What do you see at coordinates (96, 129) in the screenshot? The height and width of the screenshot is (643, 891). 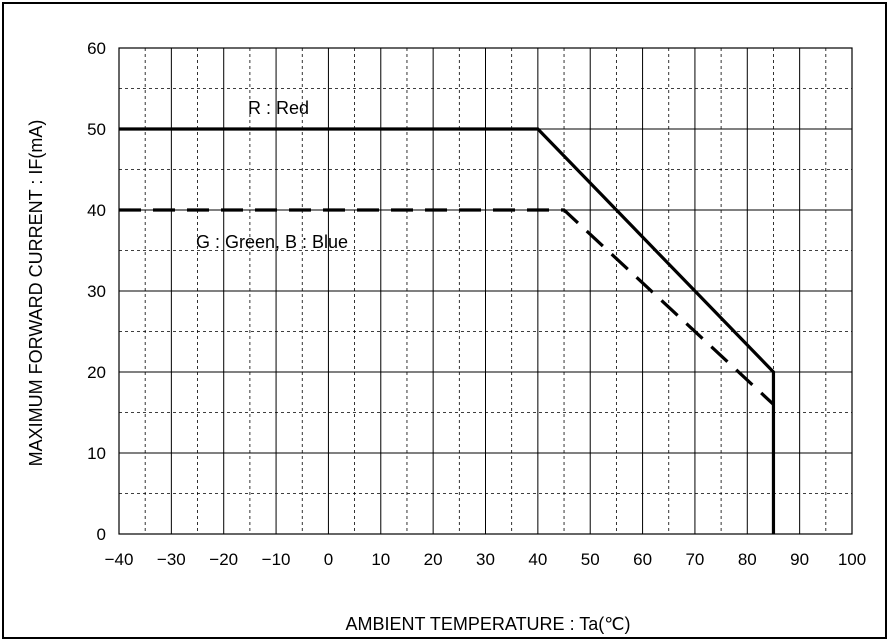 I see `y-tick-label: 50` at bounding box center [96, 129].